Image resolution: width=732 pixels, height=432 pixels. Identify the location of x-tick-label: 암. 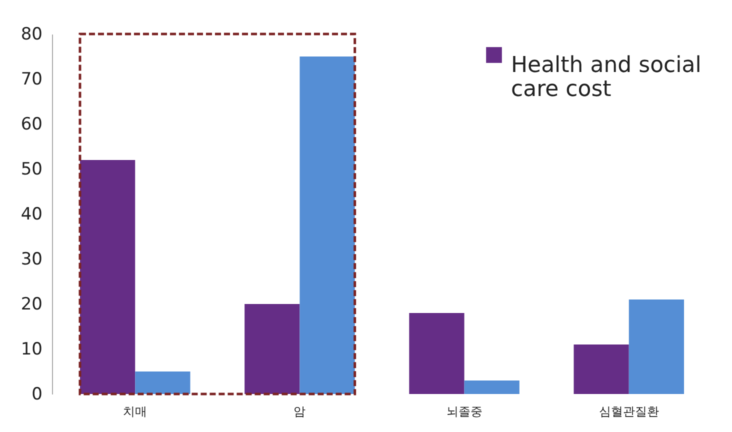
(300, 411).